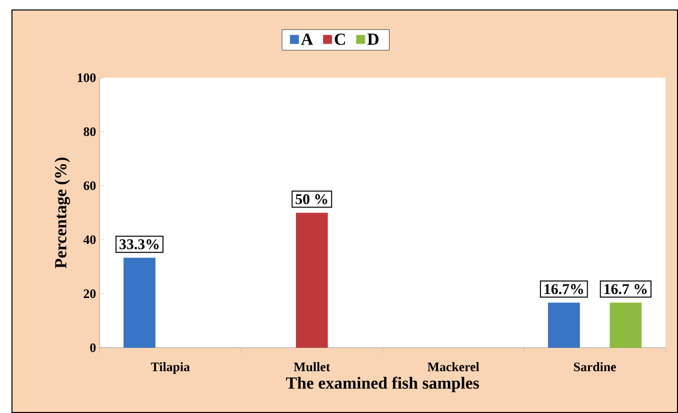 Image resolution: width=678 pixels, height=413 pixels. I want to click on y-tick-label: 60, so click(90, 185).